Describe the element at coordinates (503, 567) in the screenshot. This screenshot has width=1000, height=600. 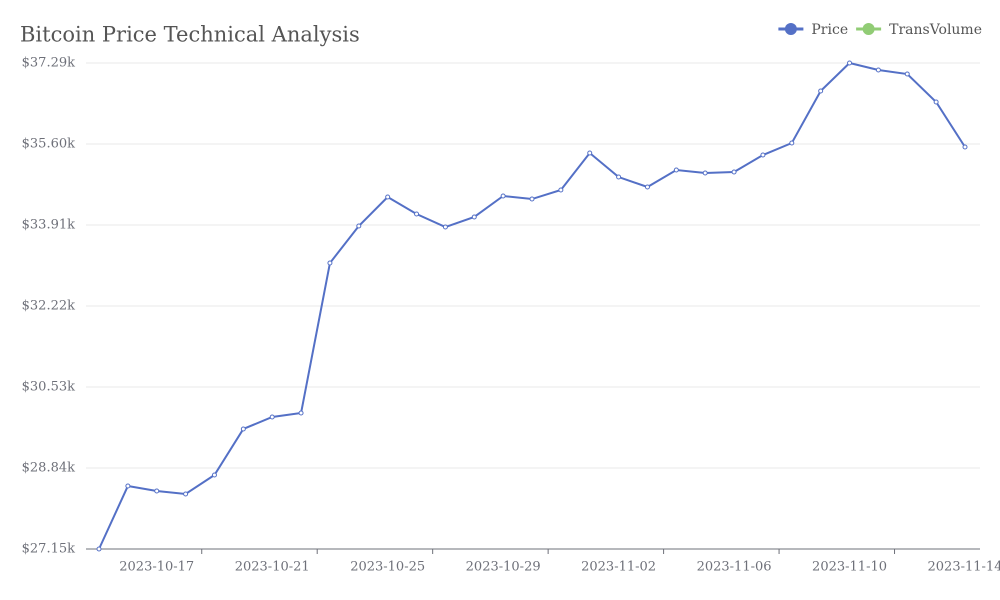
I see `x-tick-label: 2023-10-29` at that location.